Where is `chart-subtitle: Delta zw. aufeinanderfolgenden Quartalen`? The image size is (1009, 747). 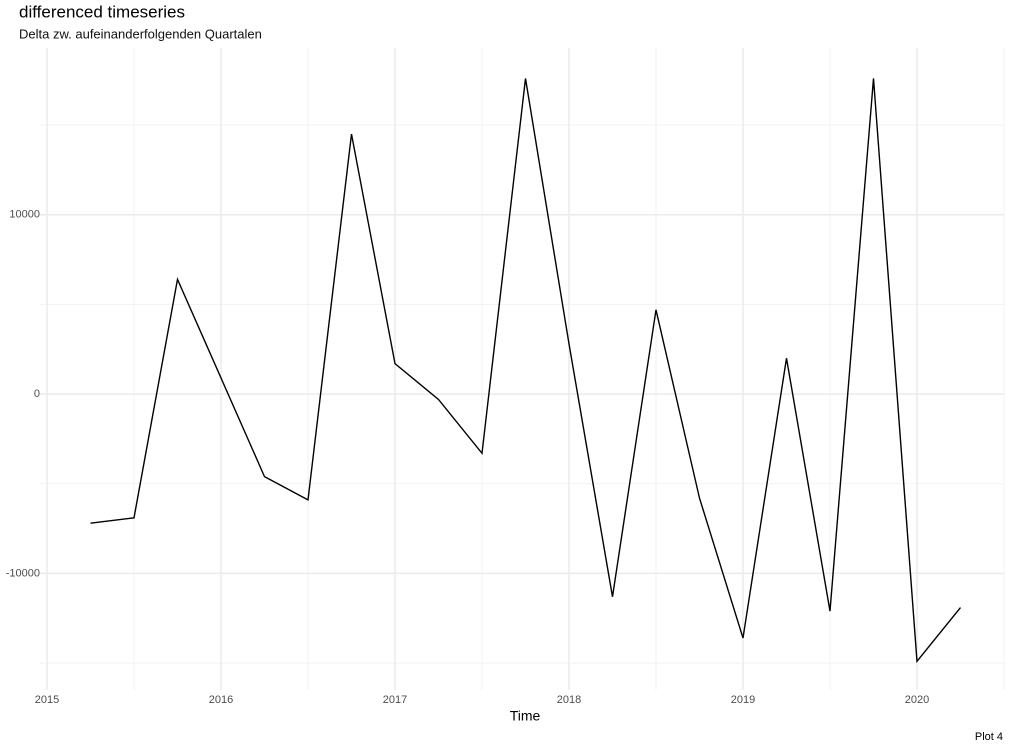 chart-subtitle: Delta zw. aufeinanderfolgenden Quartalen is located at coordinates (140, 33).